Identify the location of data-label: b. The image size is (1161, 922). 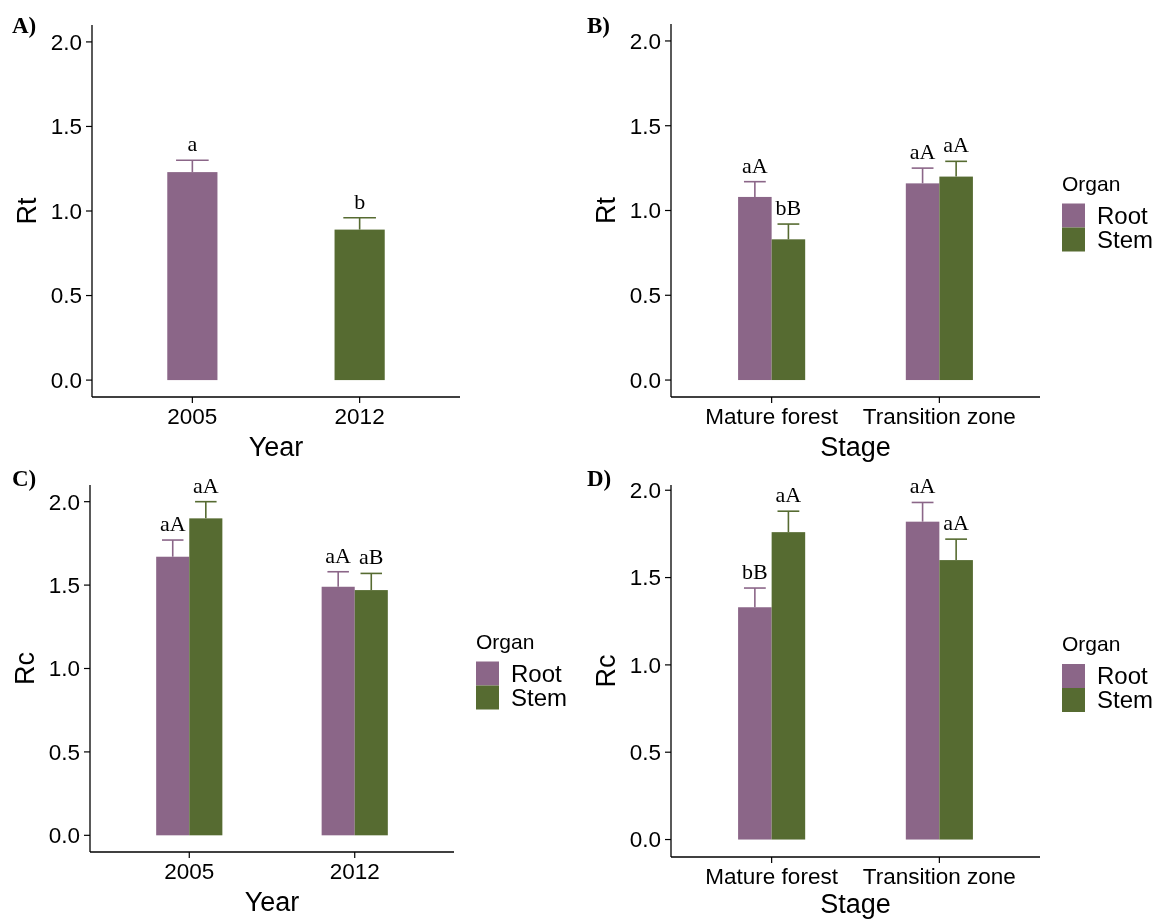
(360, 201).